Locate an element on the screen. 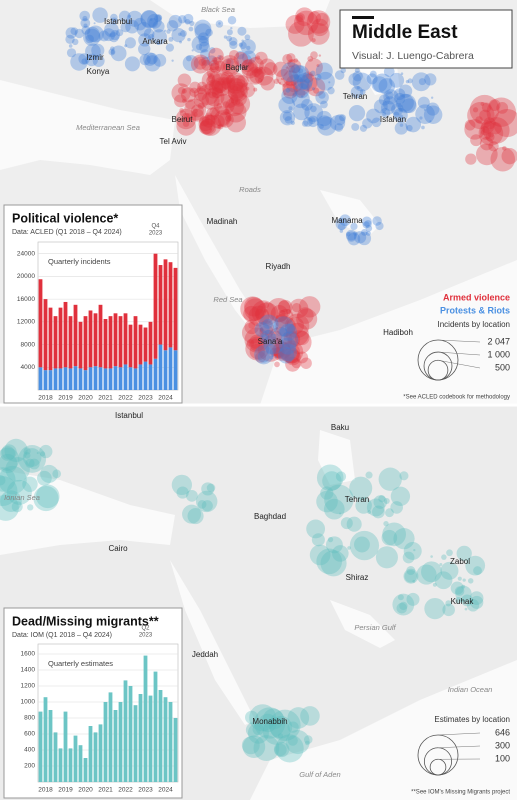 The height and width of the screenshot is (800, 517). y-tick-label: 20000 is located at coordinates (26, 276).